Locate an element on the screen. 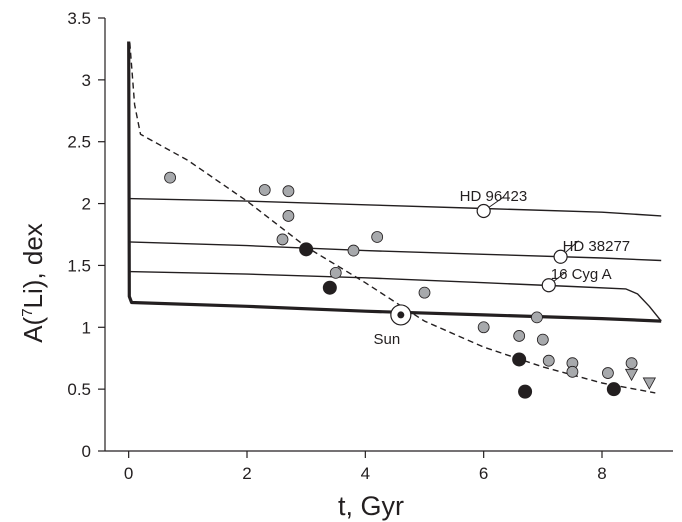  named-star-label: HD 38277 is located at coordinates (597, 246).